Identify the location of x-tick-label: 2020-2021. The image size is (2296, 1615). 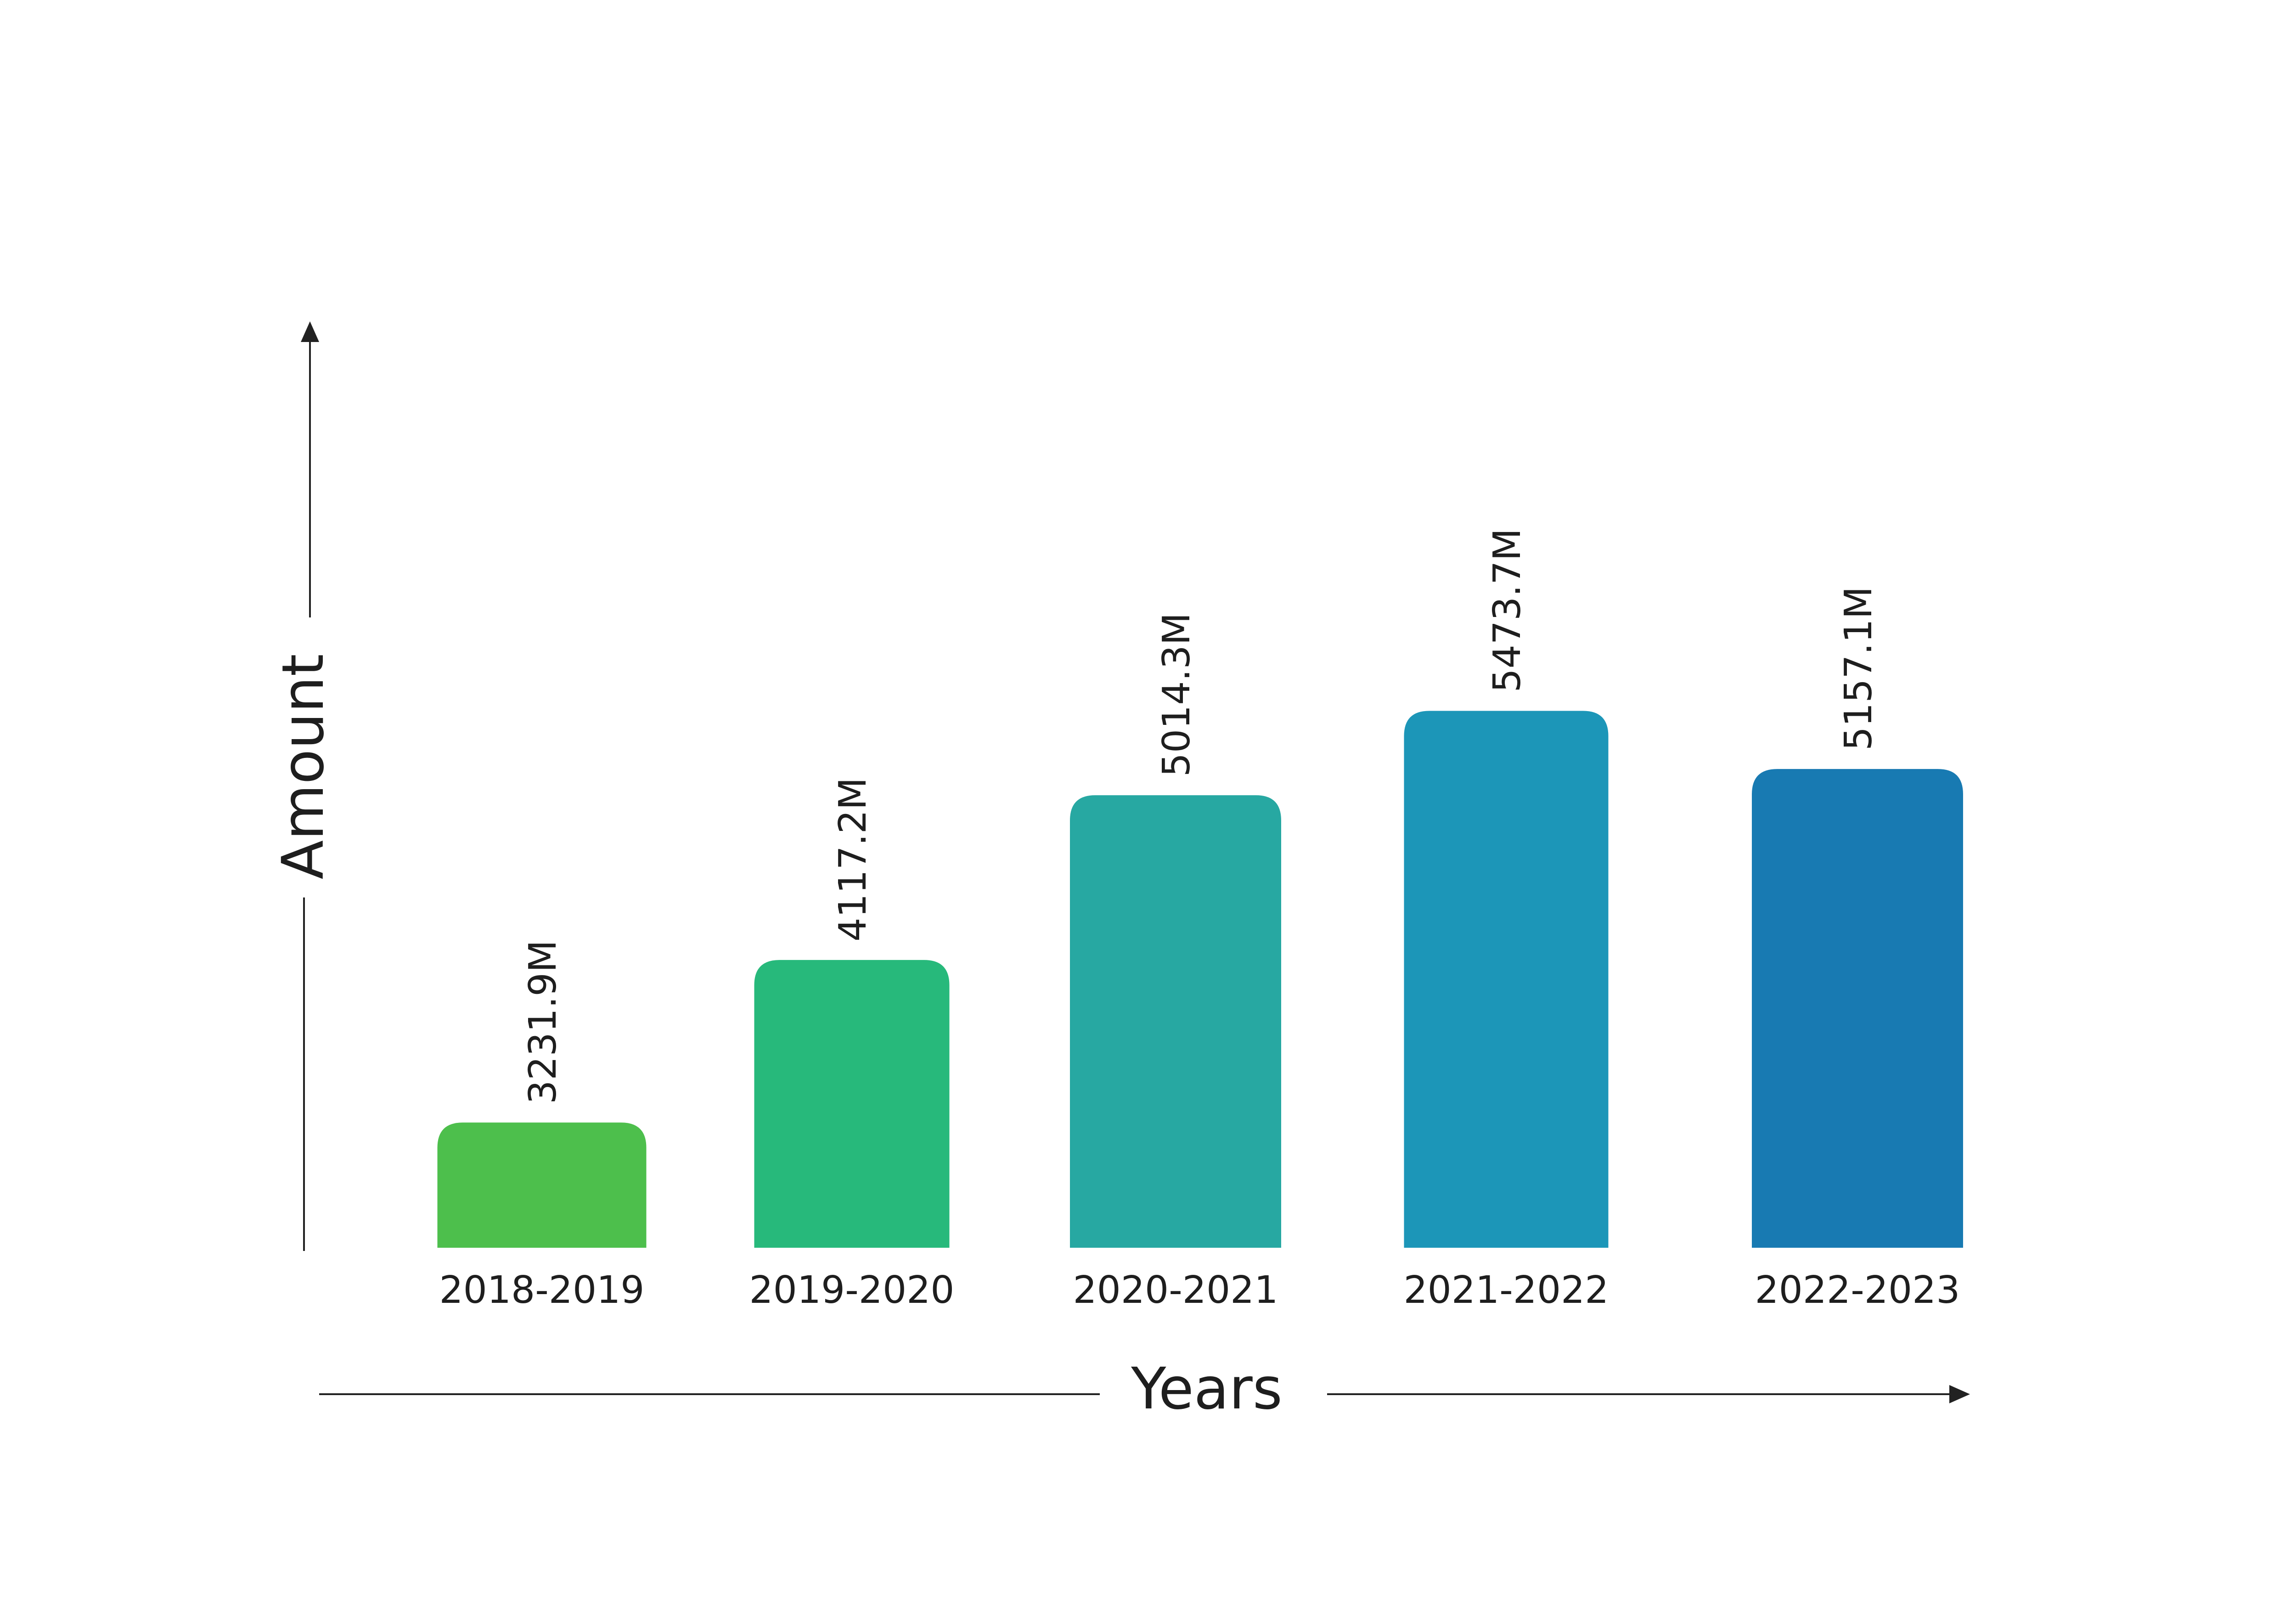
(1175, 1290).